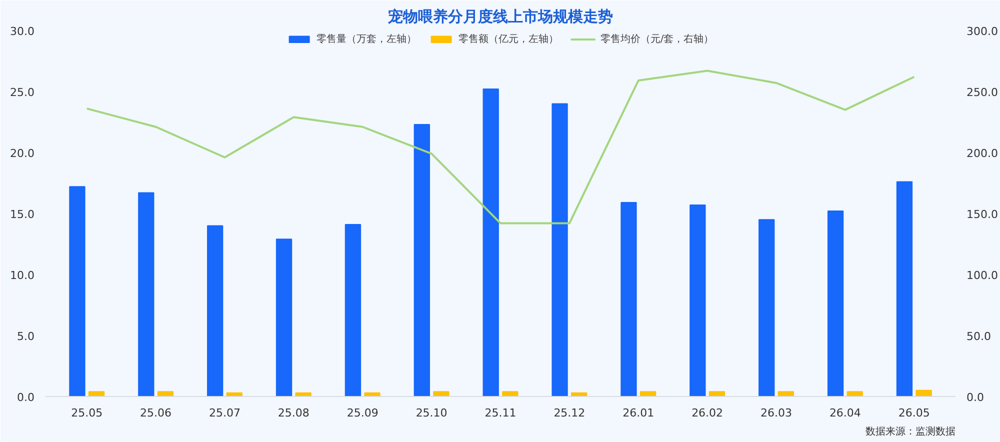 This screenshot has width=1000, height=442. Describe the element at coordinates (657, 39) in the screenshot. I see `legend-label: 零售均价（元/套，右轴）` at that location.